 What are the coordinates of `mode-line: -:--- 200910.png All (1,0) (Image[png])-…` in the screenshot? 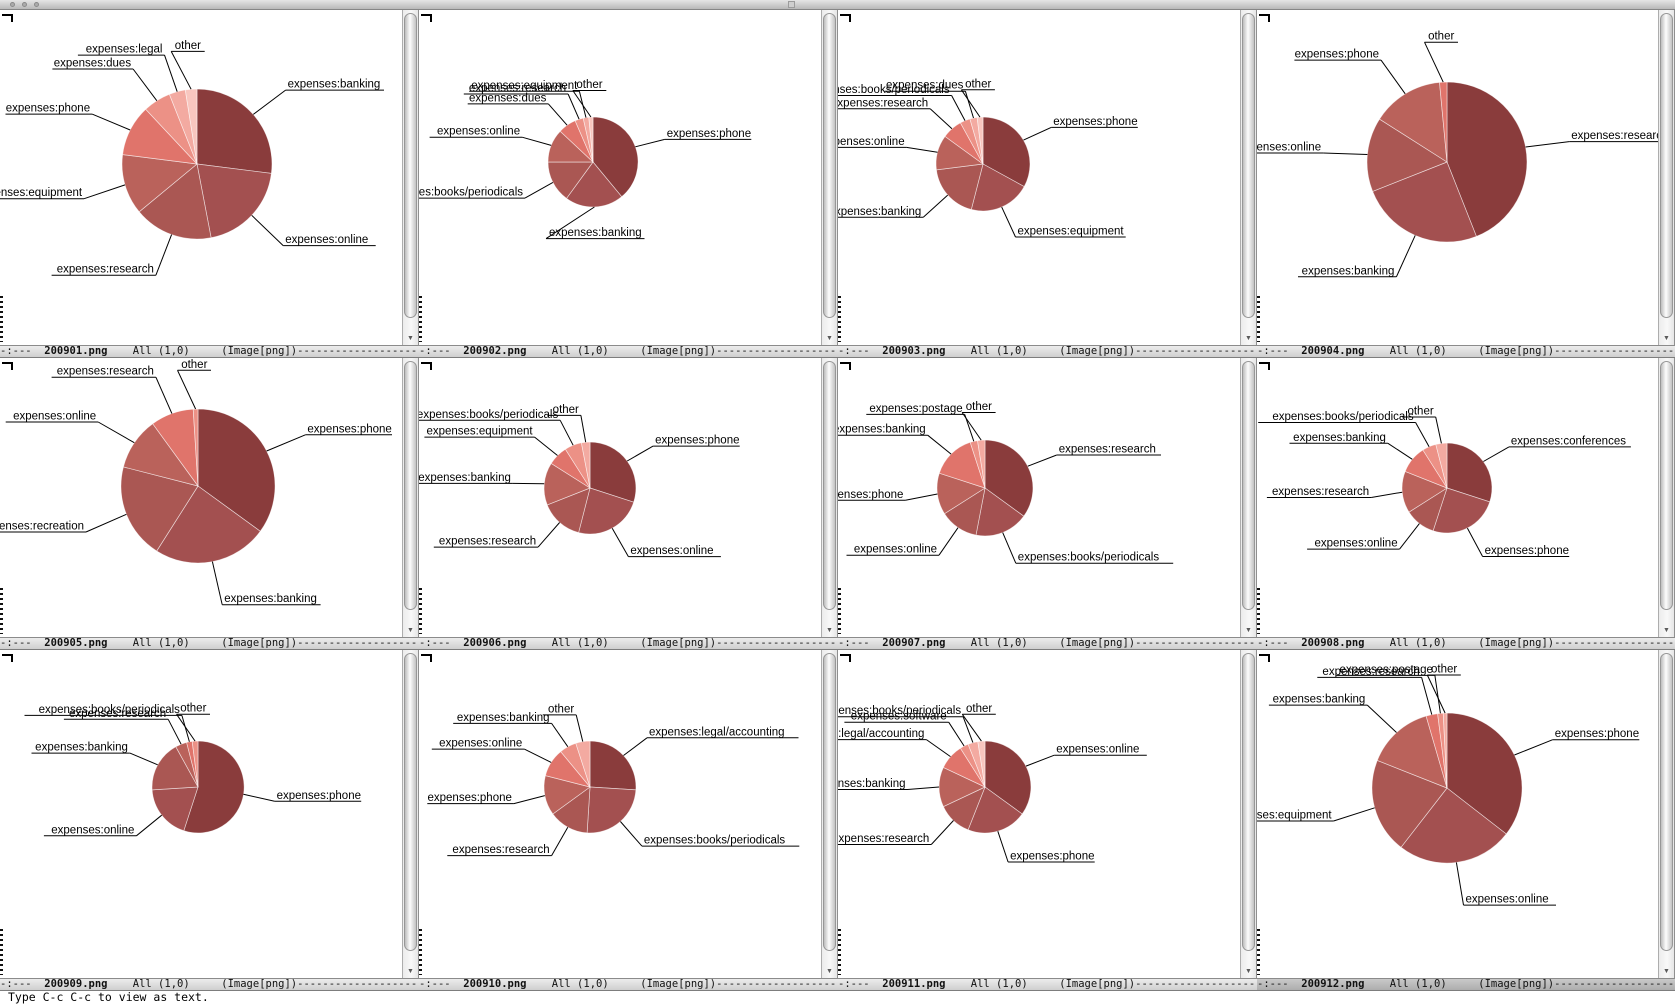 It's located at (628, 984).